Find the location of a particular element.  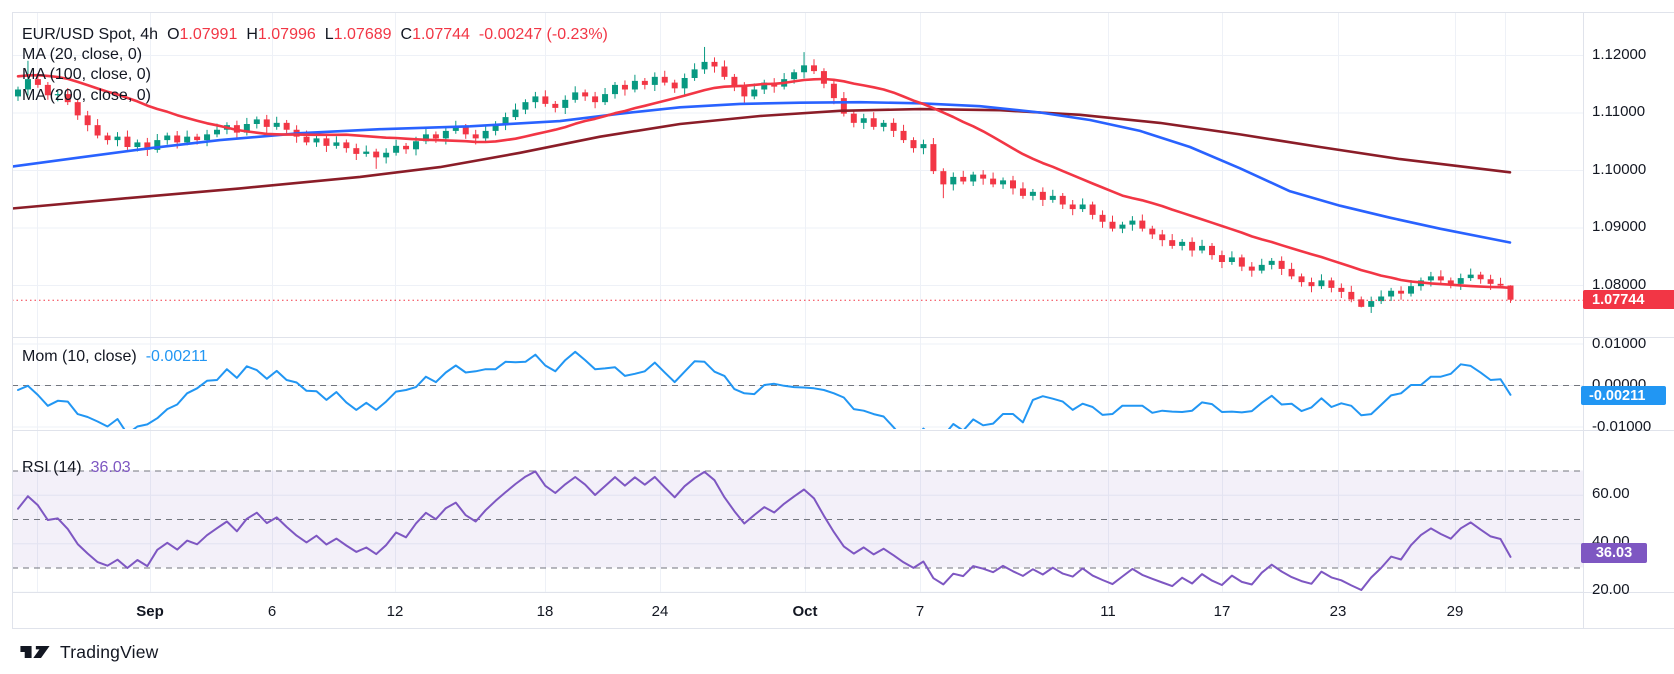

close-label: C1.07744 is located at coordinates (435, 34).